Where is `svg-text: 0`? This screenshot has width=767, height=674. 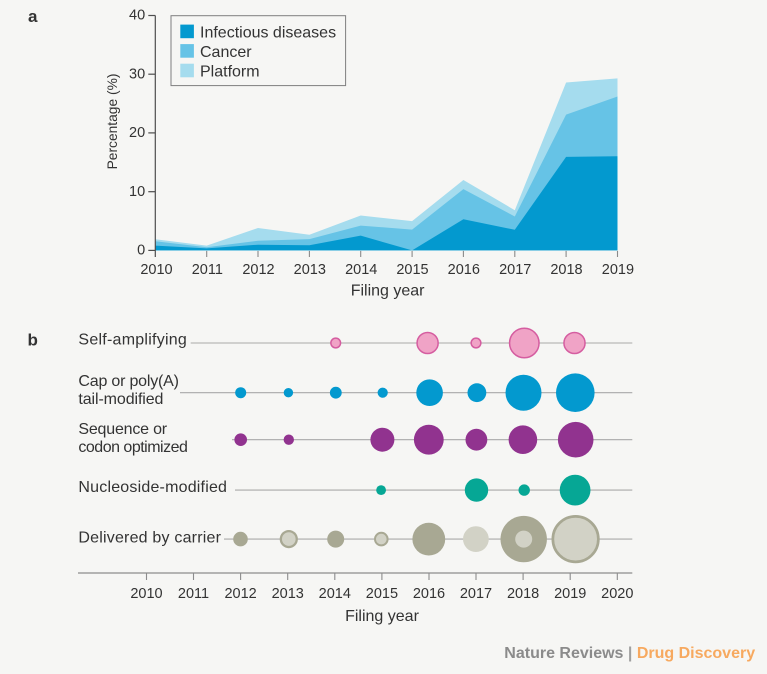
svg-text: 0 is located at coordinates (141, 251).